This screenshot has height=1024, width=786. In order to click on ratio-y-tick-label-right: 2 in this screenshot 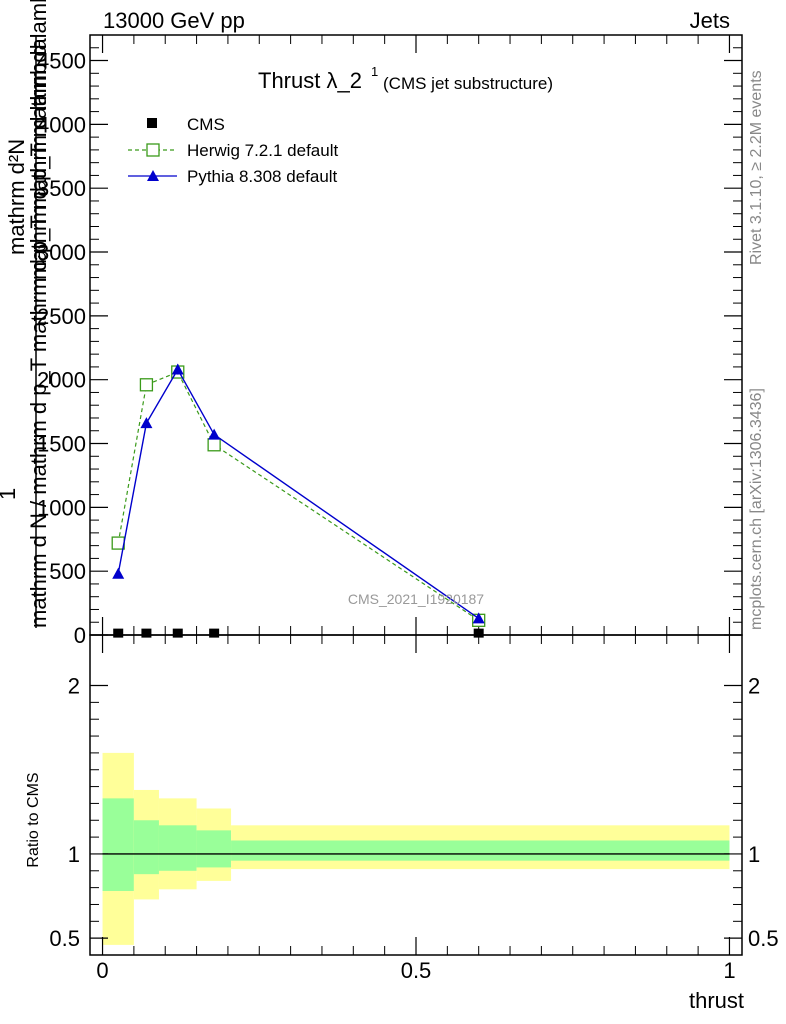, I will do `click(754, 686)`.